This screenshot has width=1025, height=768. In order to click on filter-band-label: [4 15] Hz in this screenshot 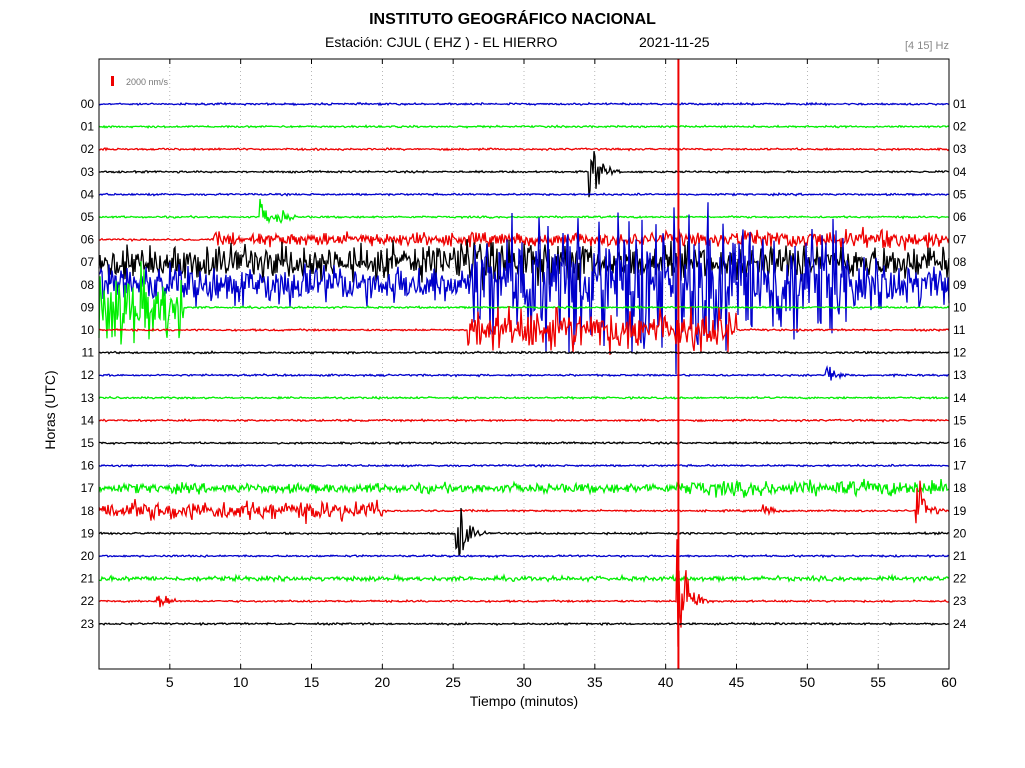, I will do `click(926, 46)`.